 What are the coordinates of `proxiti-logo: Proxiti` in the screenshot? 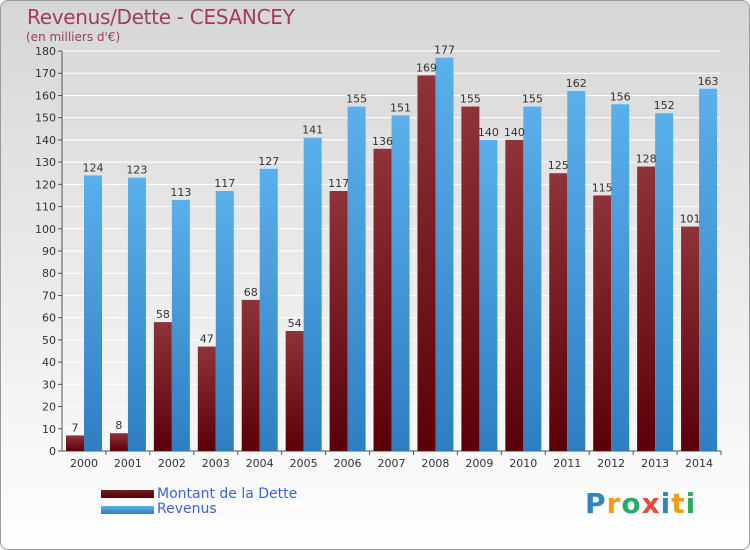 It's located at (640, 503).